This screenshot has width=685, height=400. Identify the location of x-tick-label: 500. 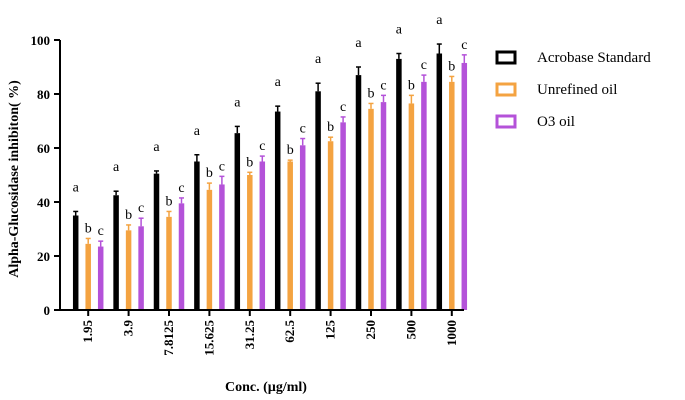
(410, 330).